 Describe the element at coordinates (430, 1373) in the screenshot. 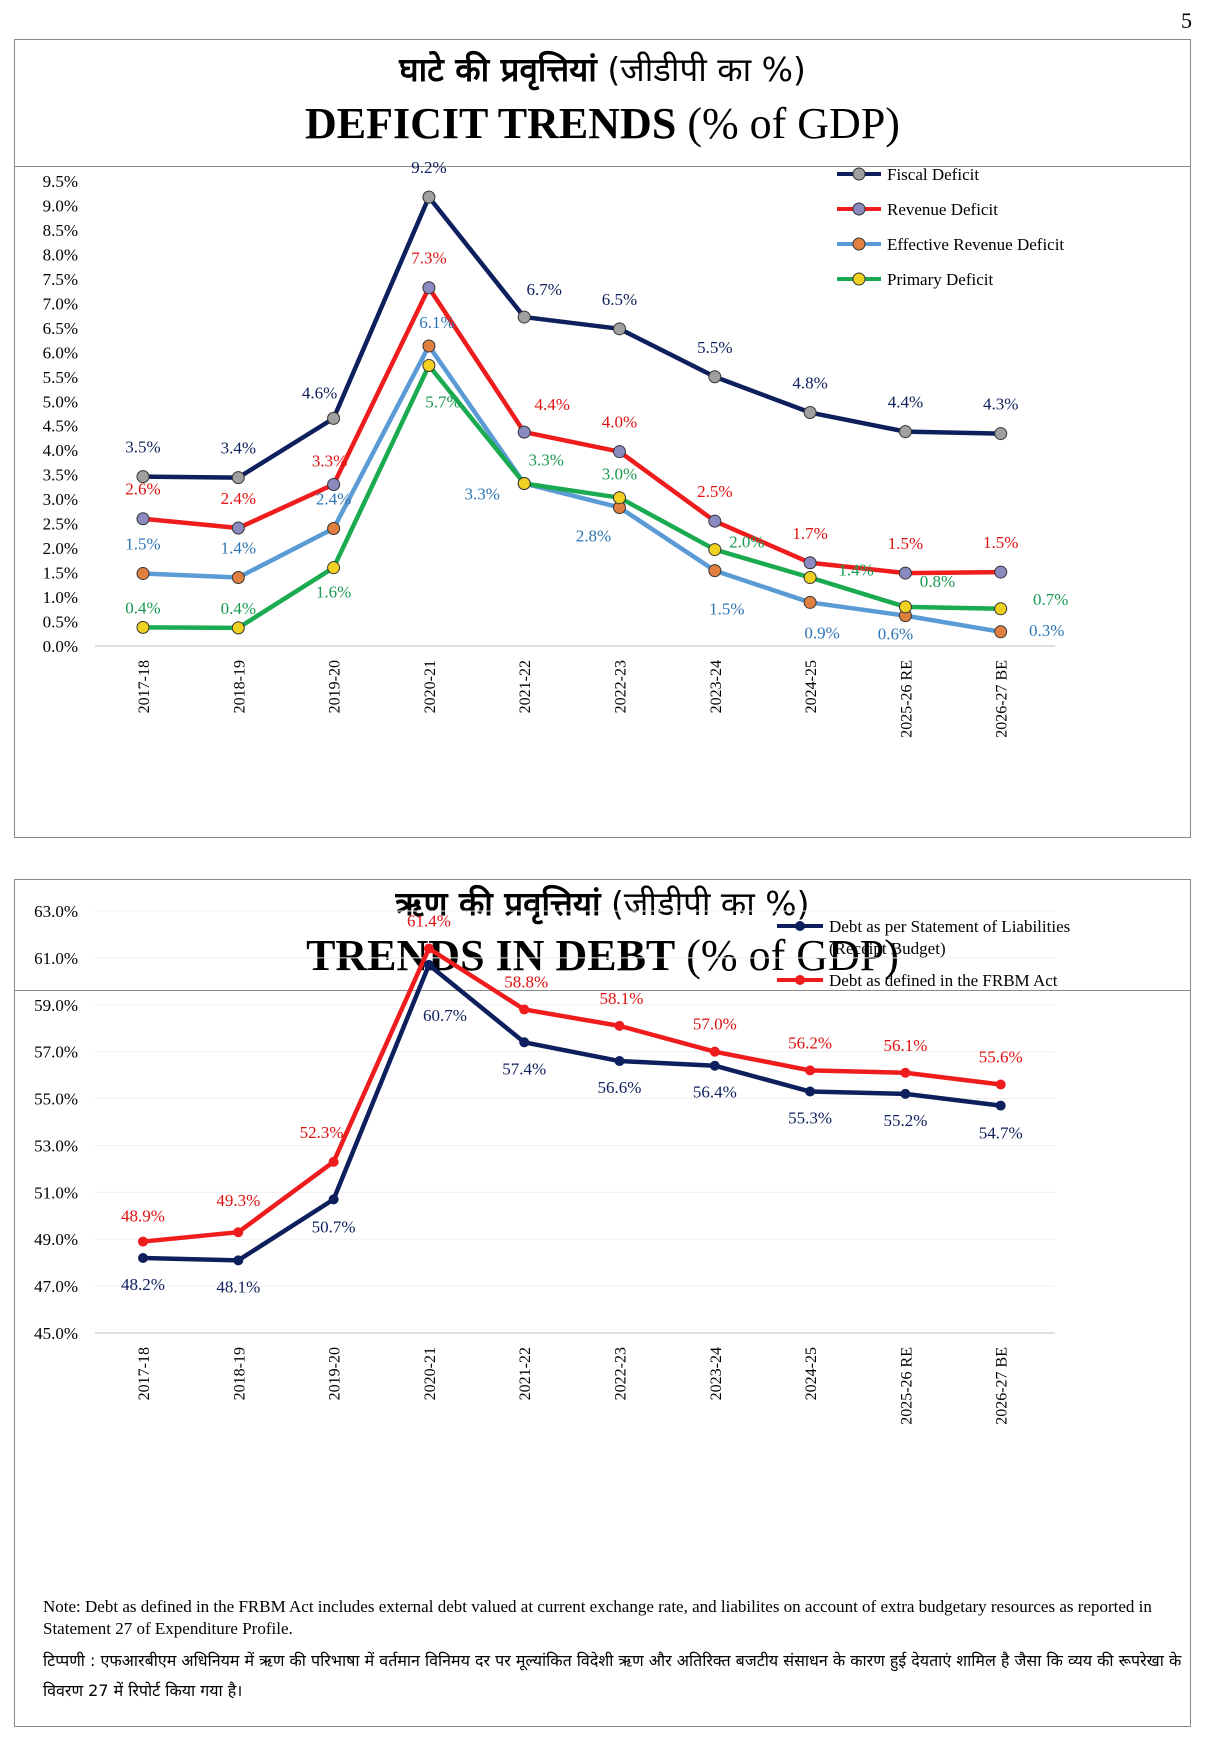

I see `x-tick-label: 2020-21` at that location.